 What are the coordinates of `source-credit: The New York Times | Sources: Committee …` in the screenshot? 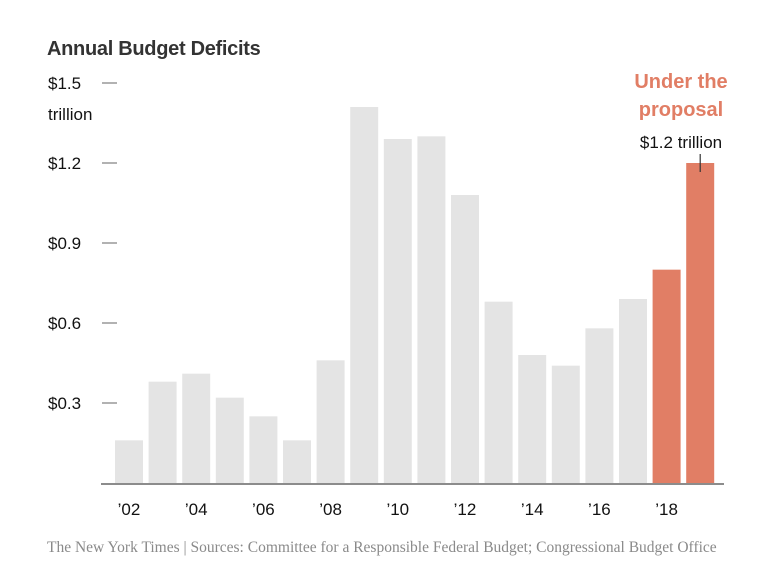 It's located at (382, 547).